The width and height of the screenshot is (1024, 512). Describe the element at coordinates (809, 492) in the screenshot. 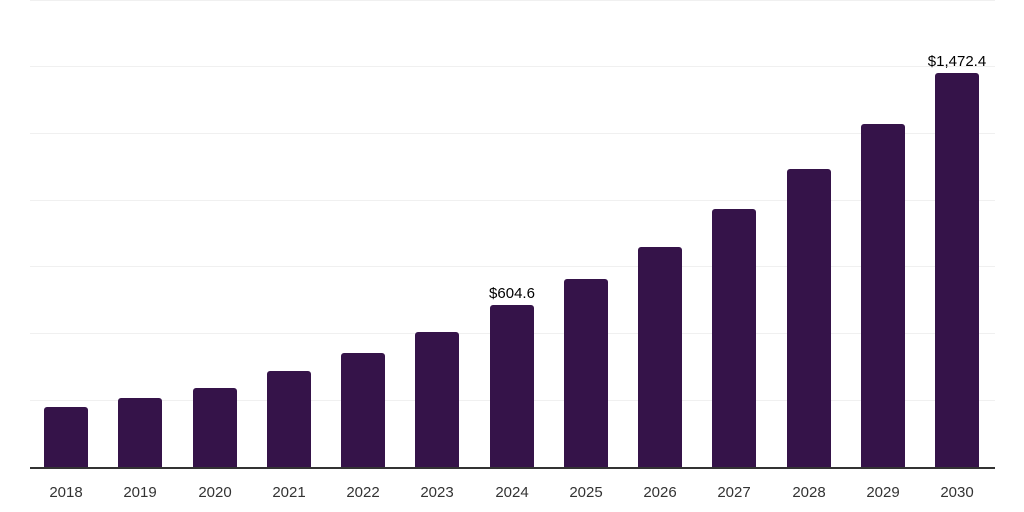

I see `x-tick-2028: 2028` at that location.